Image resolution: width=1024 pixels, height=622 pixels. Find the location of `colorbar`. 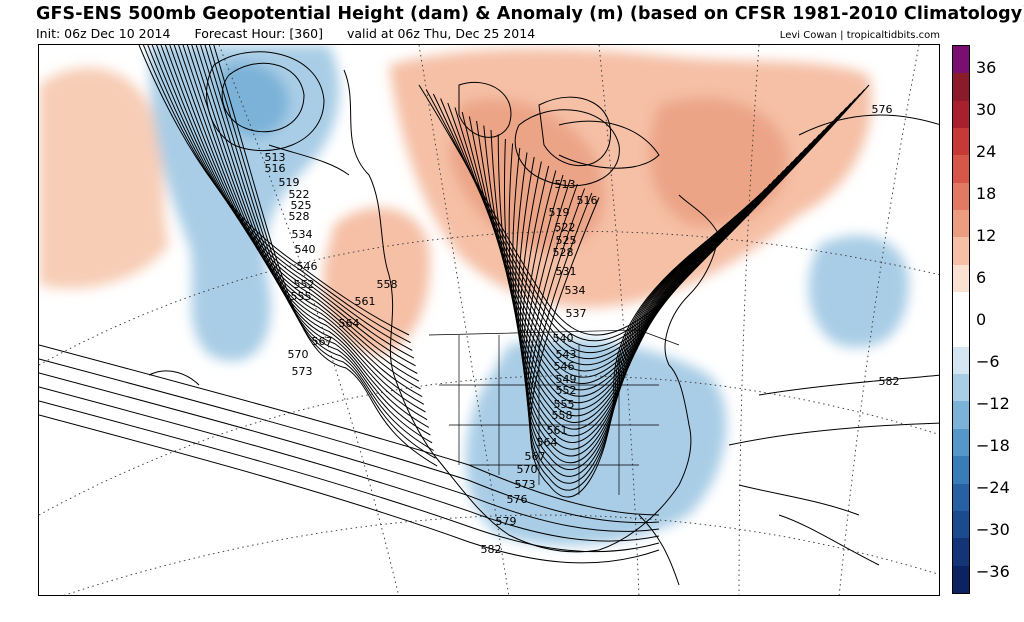

colorbar is located at coordinates (961, 319).